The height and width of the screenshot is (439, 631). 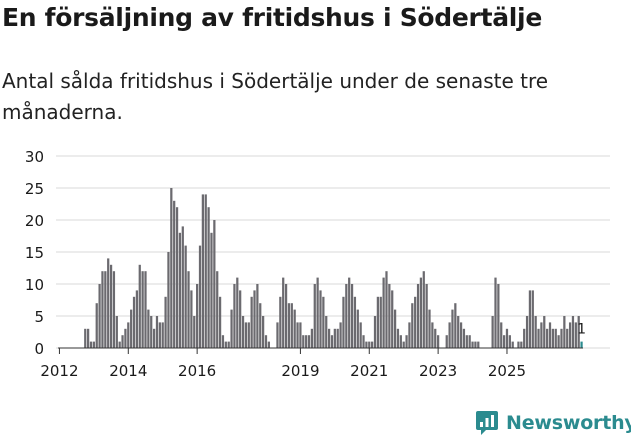 I want to click on y-tick-label: 0, so click(x=39, y=349).